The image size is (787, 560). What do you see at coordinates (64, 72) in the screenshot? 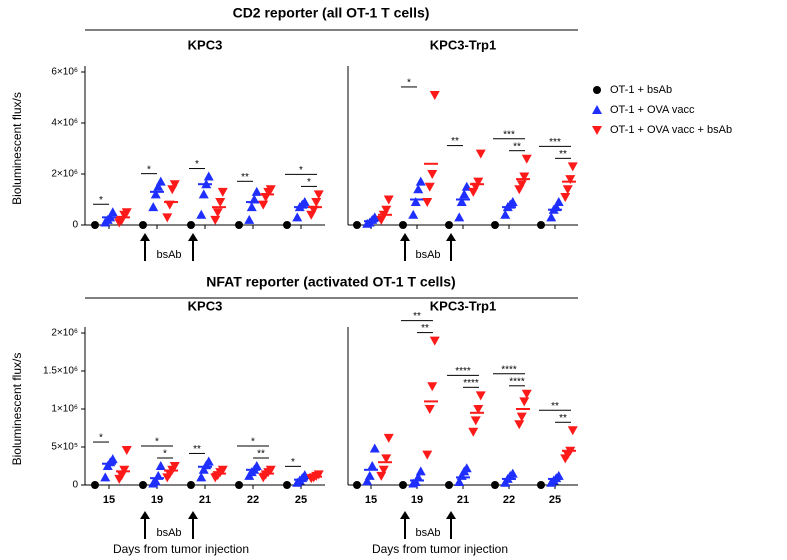
I see `y-tick-label: 6×10⁶` at bounding box center [64, 72].